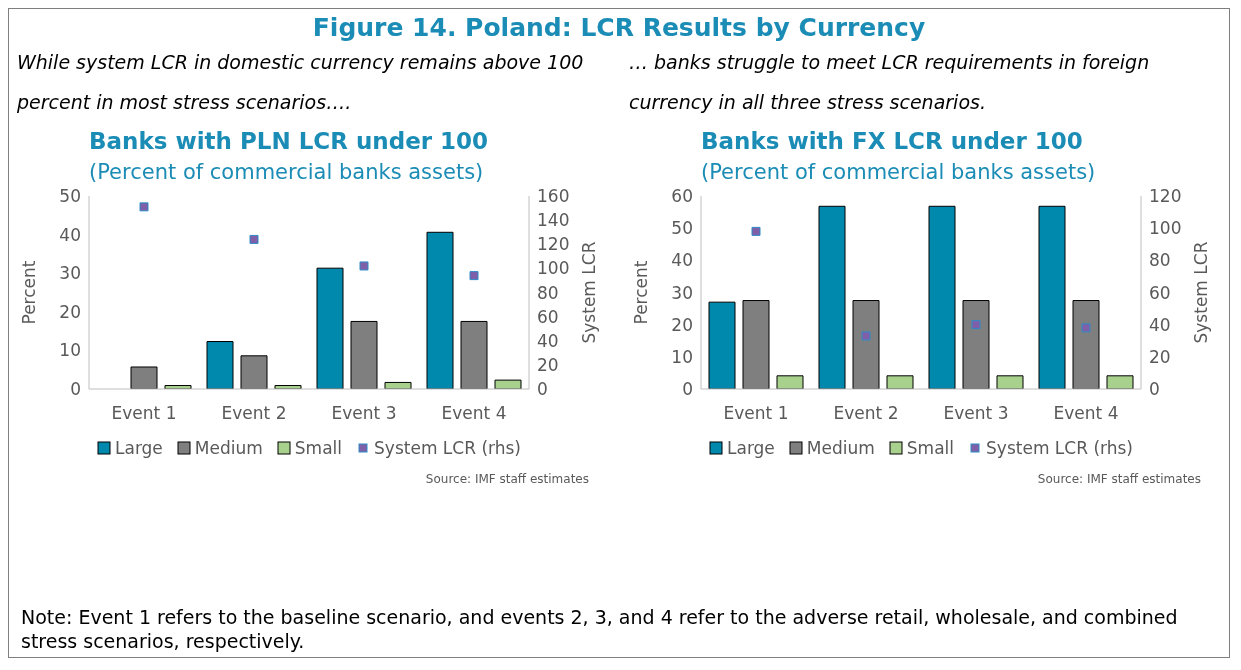 The height and width of the screenshot is (670, 1241). Describe the element at coordinates (289, 141) in the screenshot. I see `chart-title: Banks with PLN LCR under 100` at that location.